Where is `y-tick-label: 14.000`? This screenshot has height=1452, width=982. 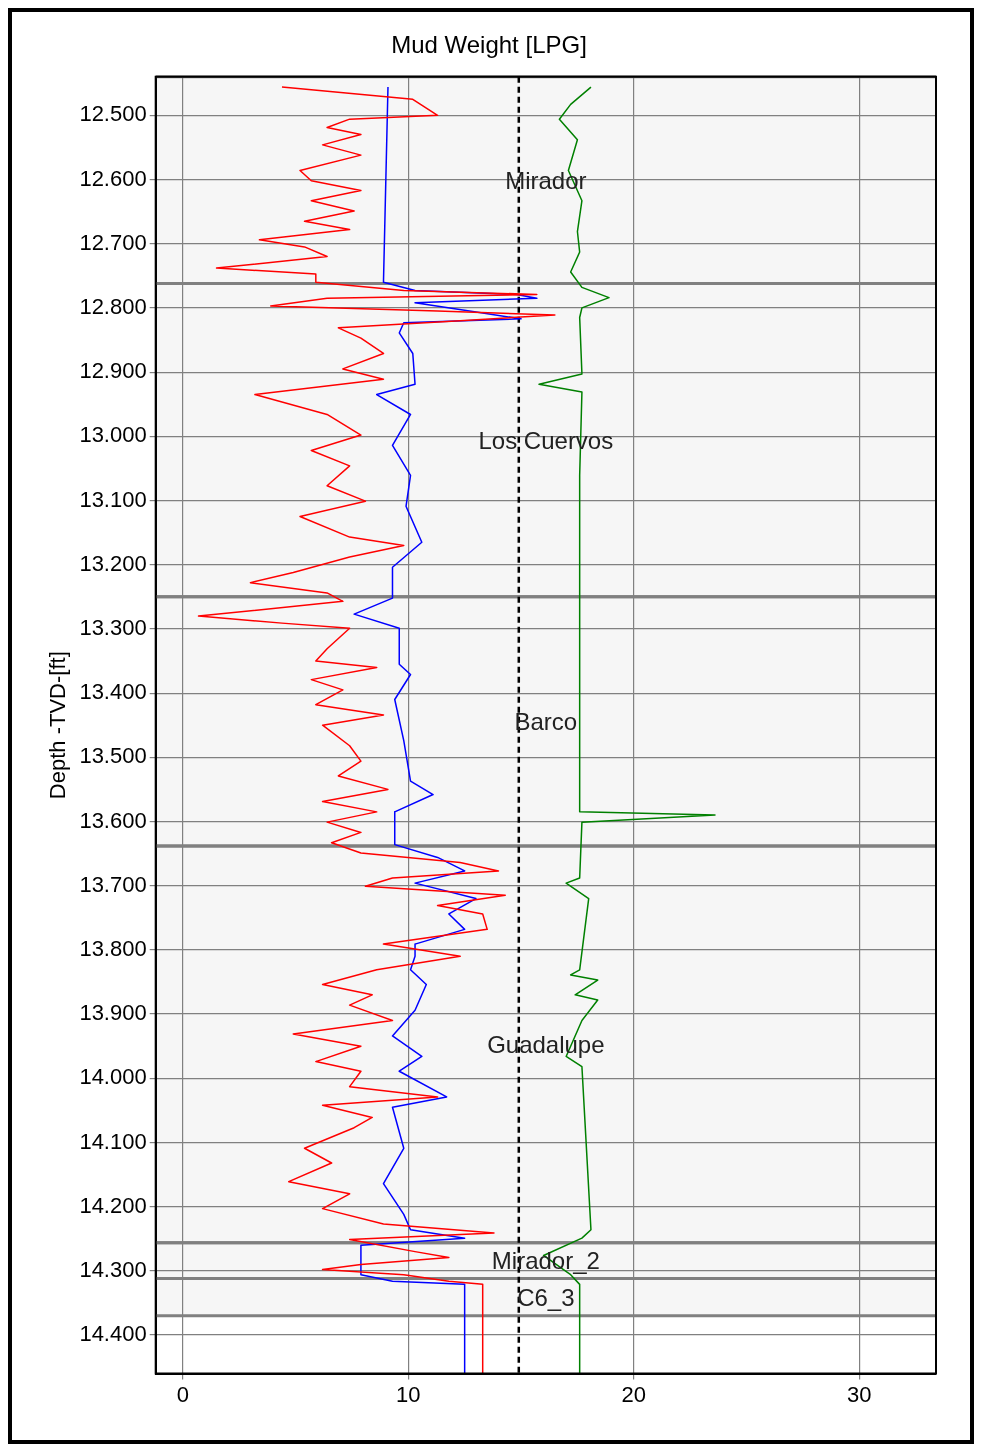
y-tick-label: 14.000 is located at coordinates (113, 1077).